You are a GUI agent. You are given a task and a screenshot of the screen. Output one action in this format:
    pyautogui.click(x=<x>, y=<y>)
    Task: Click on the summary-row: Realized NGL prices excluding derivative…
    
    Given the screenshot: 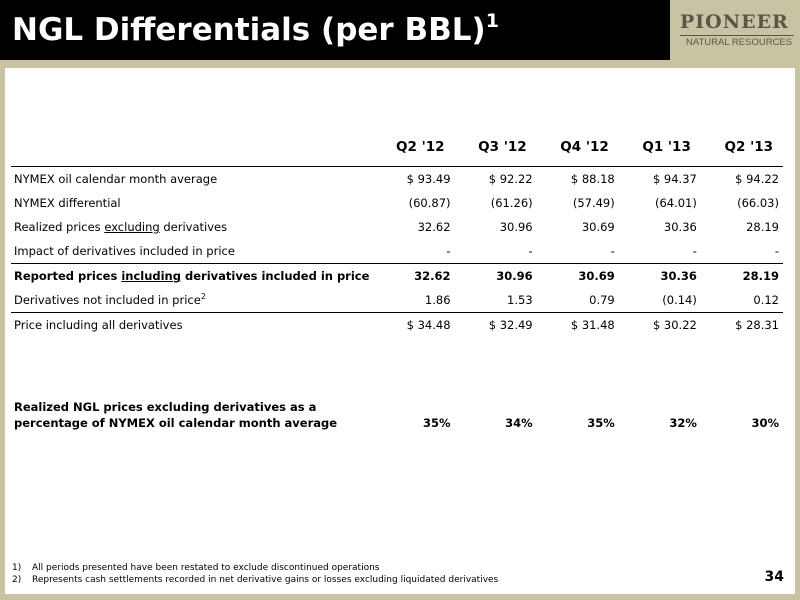 What is the action you would take?
    pyautogui.click(x=397, y=414)
    